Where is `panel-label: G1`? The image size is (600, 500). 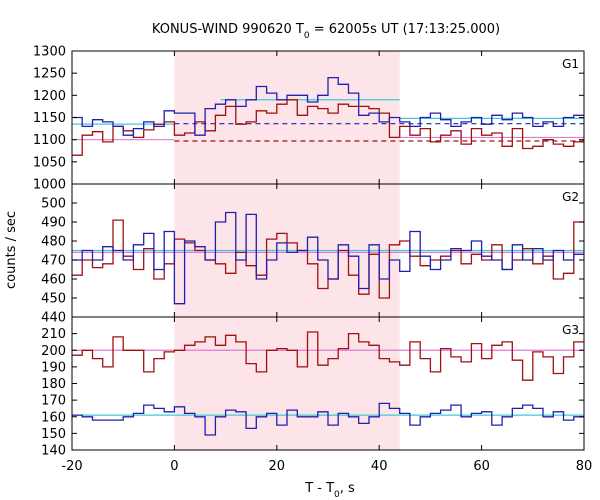 panel-label: G1 is located at coordinates (570, 64).